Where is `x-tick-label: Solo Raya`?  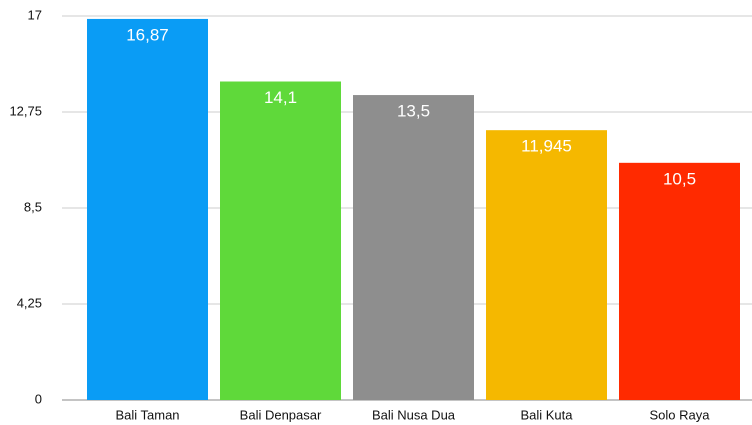
x-tick-label: Solo Raya is located at coordinates (680, 414).